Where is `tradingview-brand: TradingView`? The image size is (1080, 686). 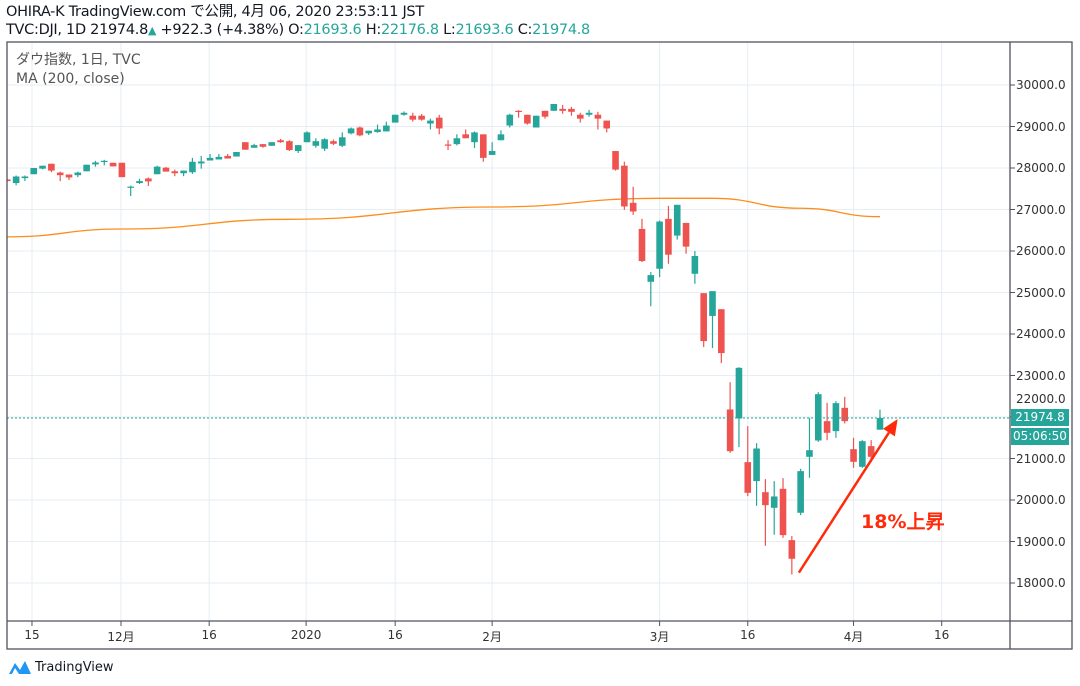 tradingview-brand: TradingView is located at coordinates (61, 667).